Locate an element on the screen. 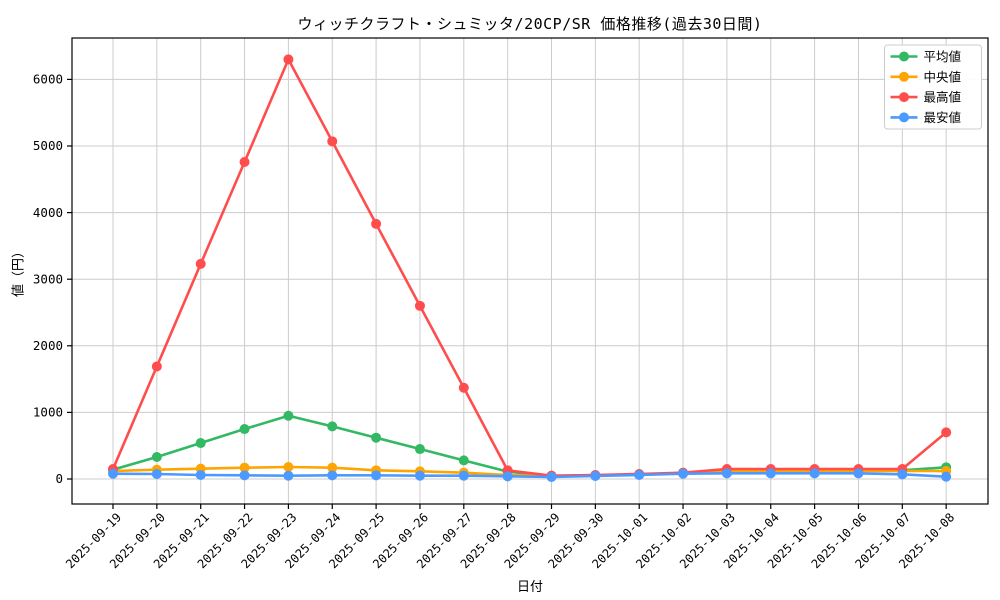 The width and height of the screenshot is (1000, 600). y-tick-label: 1000 is located at coordinates (48, 412).